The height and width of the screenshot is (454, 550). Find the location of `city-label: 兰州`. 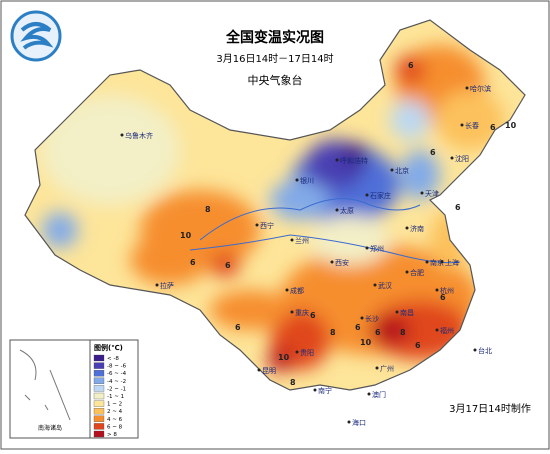

city-label: 兰州 is located at coordinates (302, 240).